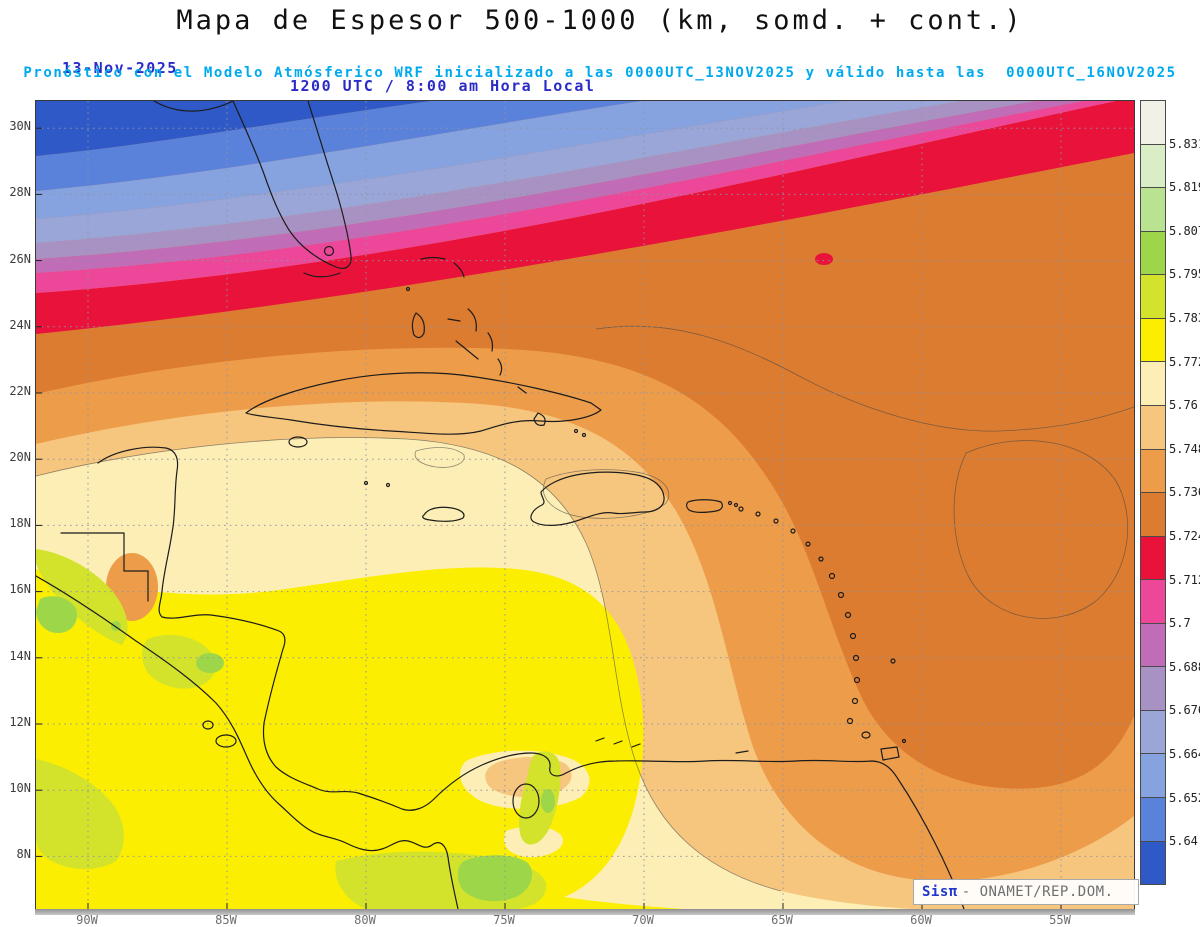 This screenshot has height=927, width=1200. Describe the element at coordinates (233, 128) in the screenshot. I see `band-deep-blue` at that location.